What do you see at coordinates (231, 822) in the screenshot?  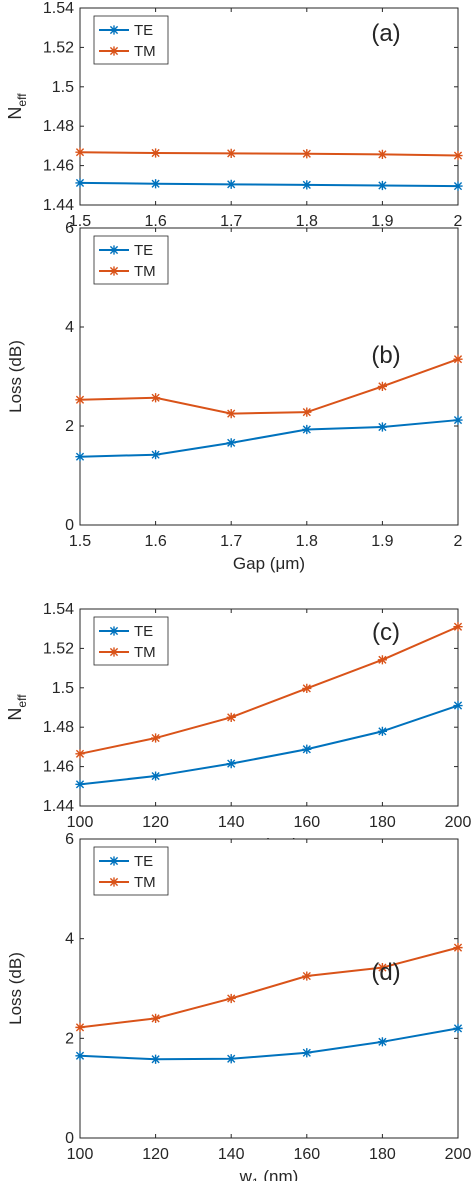 I see `x-tick-label: 140` at bounding box center [231, 822].